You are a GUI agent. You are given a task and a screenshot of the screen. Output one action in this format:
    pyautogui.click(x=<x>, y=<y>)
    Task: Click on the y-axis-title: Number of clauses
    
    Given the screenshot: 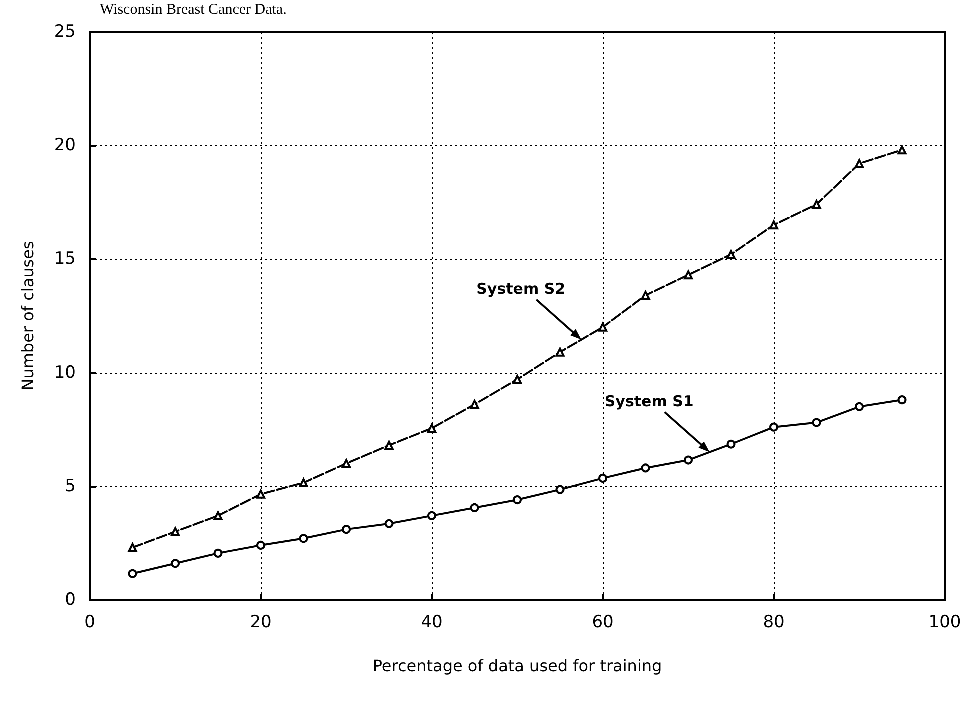 What is the action you would take?
    pyautogui.click(x=28, y=316)
    